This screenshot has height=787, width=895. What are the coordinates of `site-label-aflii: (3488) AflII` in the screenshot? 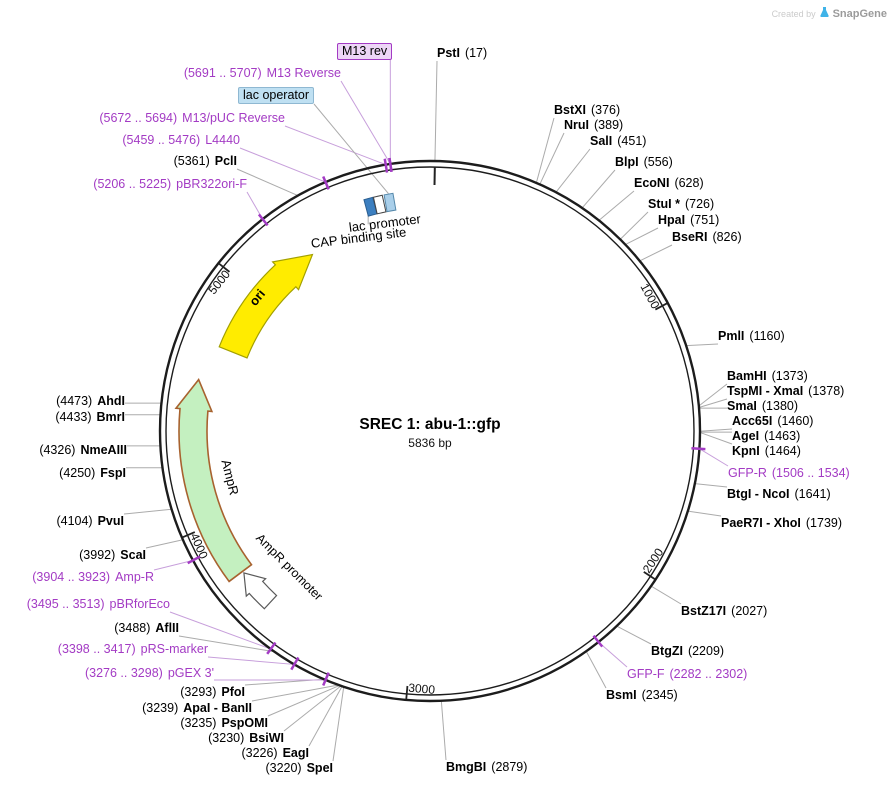 It's located at (146, 628).